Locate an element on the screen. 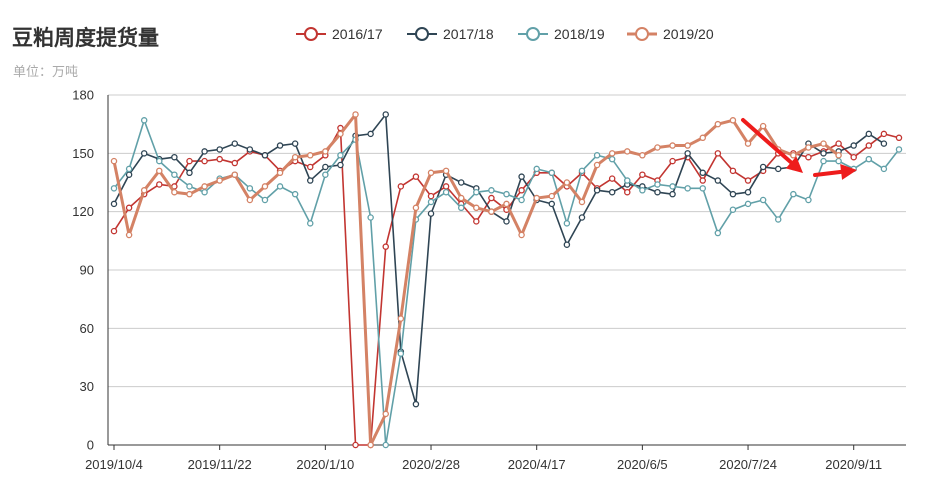 This screenshot has width=949, height=491. x-tick-label: 2020/1/10 is located at coordinates (325, 464).